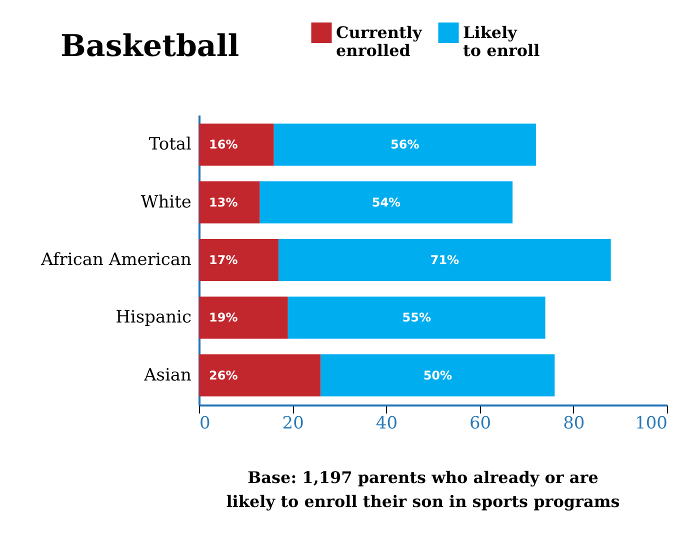  I want to click on data-label: 54%, so click(386, 202).